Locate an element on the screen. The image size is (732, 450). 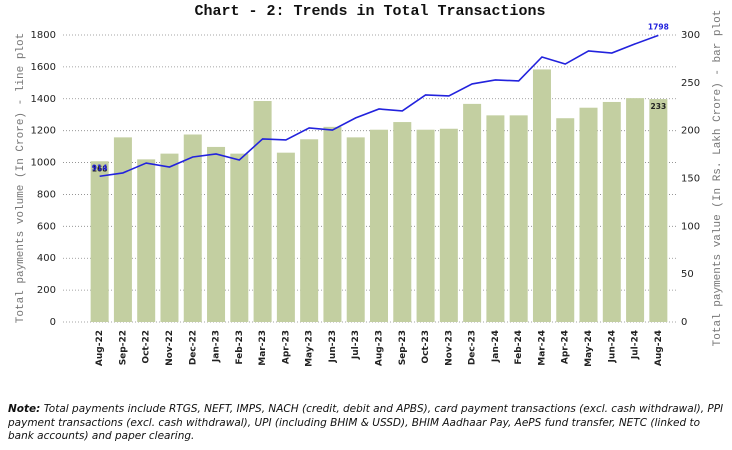
x-tick-label: Mar-23 is located at coordinates (263, 348).